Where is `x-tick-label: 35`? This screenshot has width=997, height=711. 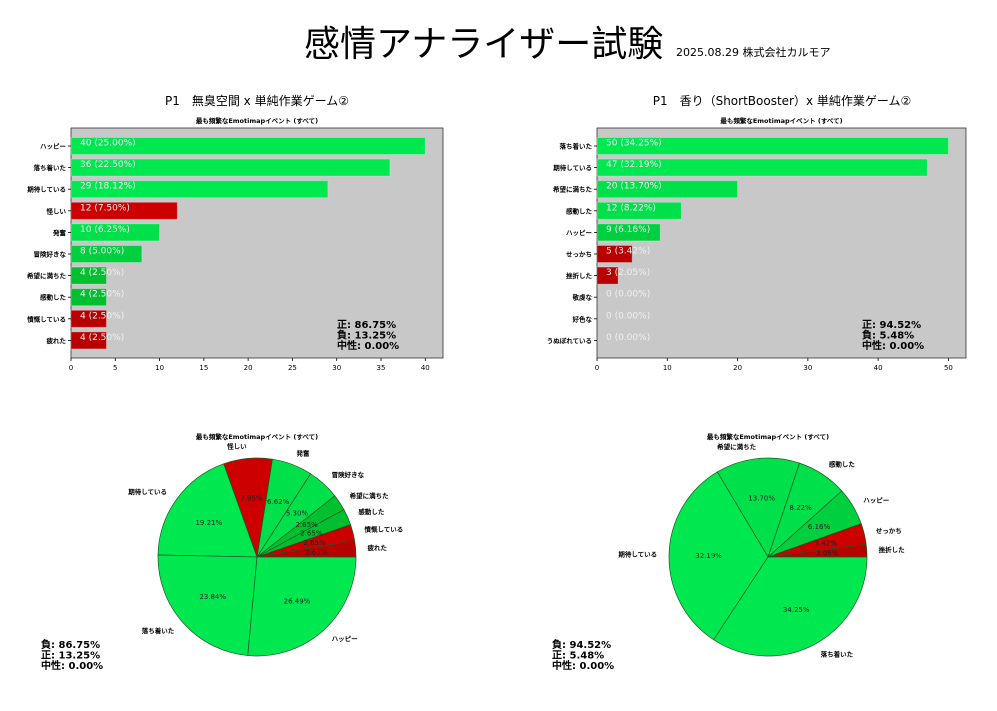 x-tick-label: 35 is located at coordinates (381, 368).